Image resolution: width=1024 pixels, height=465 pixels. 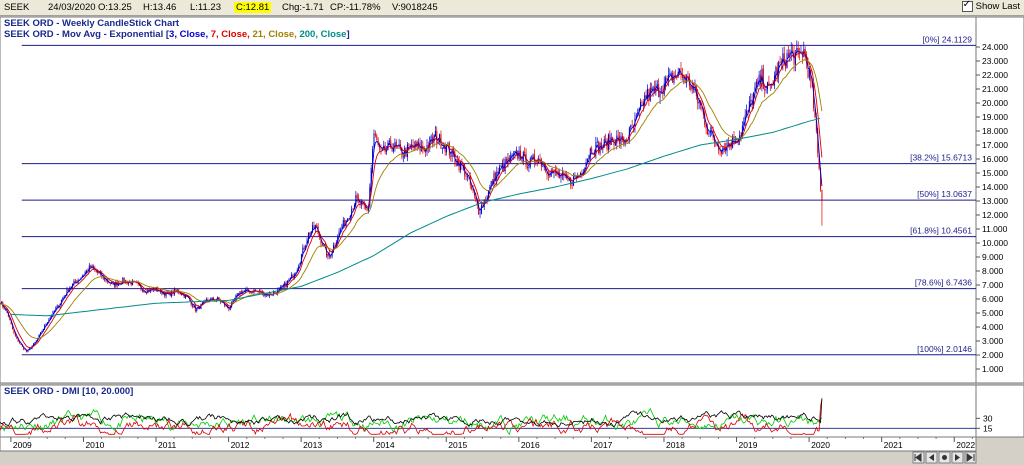 I want to click on dmi-tick-label: 15, so click(x=988, y=428).